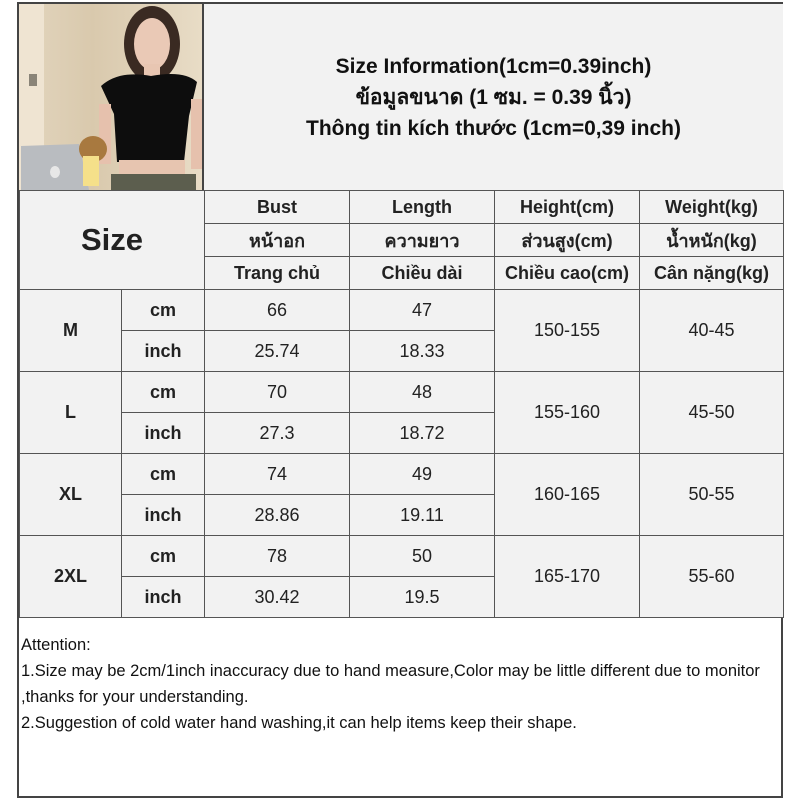 Image resolution: width=800 pixels, height=800 pixels. I want to click on weight-cell: 40-45, so click(711, 330).